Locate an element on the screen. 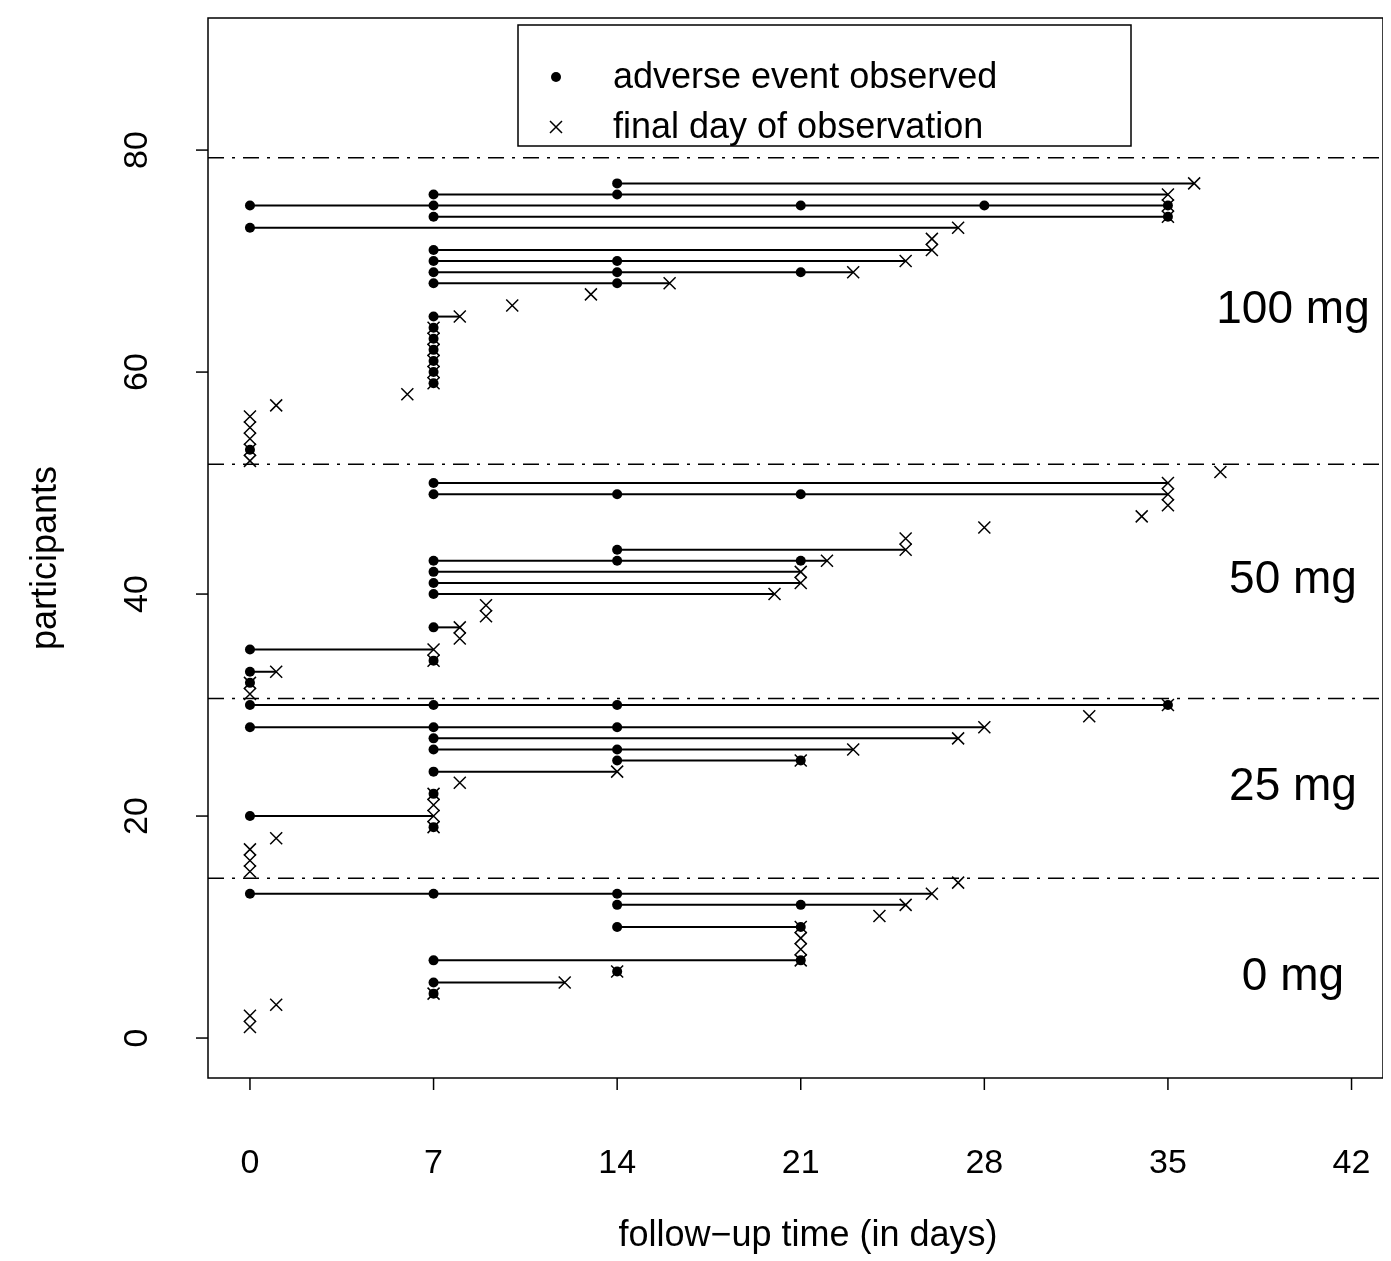  x-tick-label: 7 is located at coordinates (434, 1161).